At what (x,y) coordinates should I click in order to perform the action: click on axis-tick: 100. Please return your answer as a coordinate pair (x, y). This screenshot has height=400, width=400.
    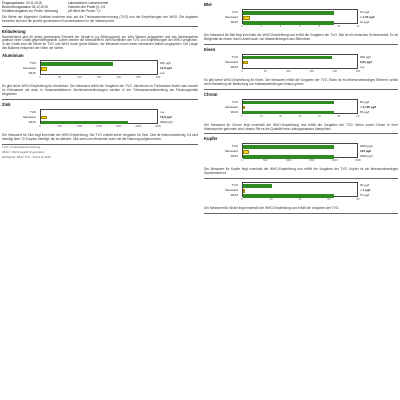
    Looking at the image, I should click on (288, 71).